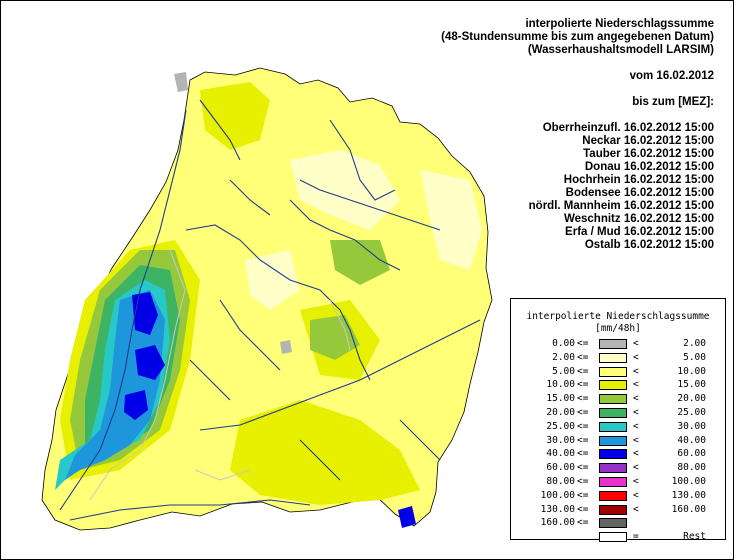  I want to click on region-row: Donau 16.02.2012 15:00, so click(577, 167).